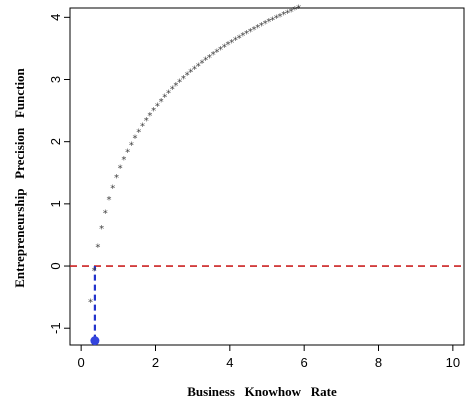 This screenshot has width=474, height=412. Describe the element at coordinates (59, 174) in the screenshot. I see `y-axis: -1 0 1 2 3 4` at that location.